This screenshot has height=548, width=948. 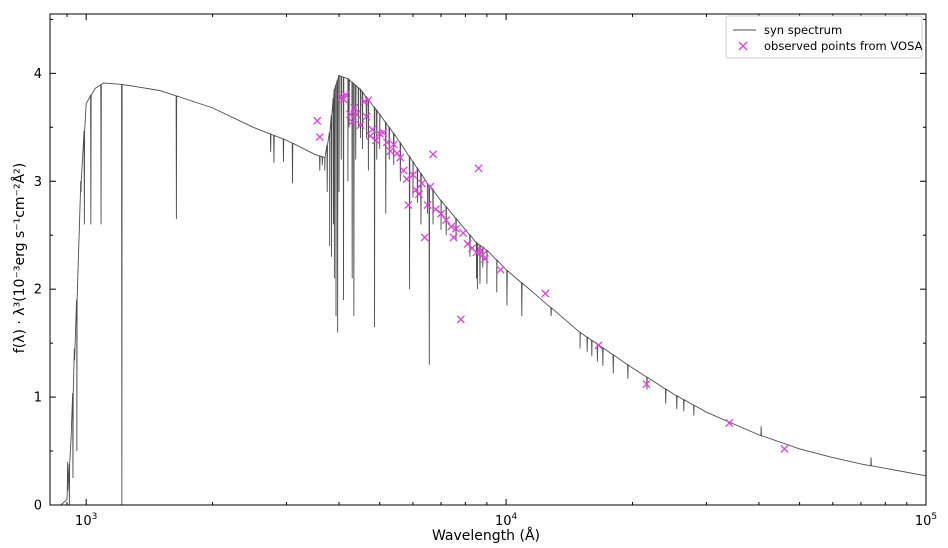 What do you see at coordinates (19, 258) in the screenshot?
I see `y-axis-title: f(λ) · λ³(10⁻³erg s⁻¹cm⁻²Å²)` at bounding box center [19, 258].